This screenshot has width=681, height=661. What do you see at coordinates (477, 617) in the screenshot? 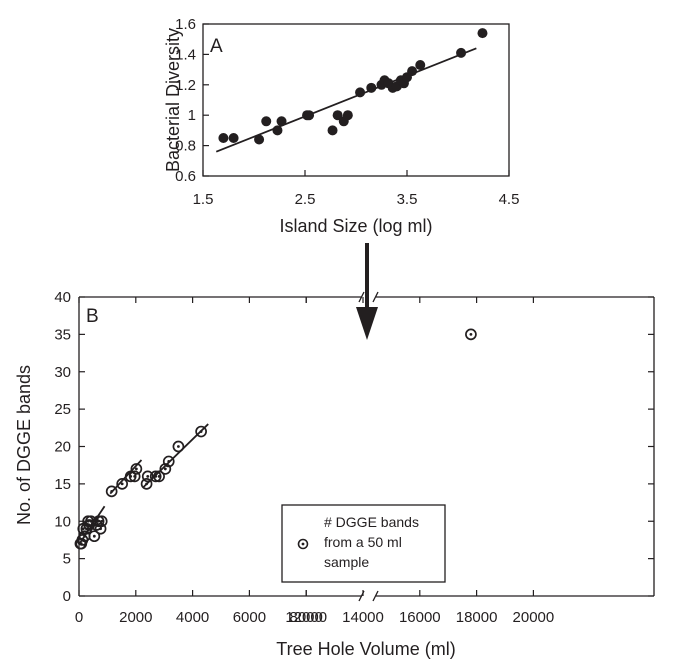
I see `panel-b-x-tick-label: 18000` at bounding box center [477, 617].